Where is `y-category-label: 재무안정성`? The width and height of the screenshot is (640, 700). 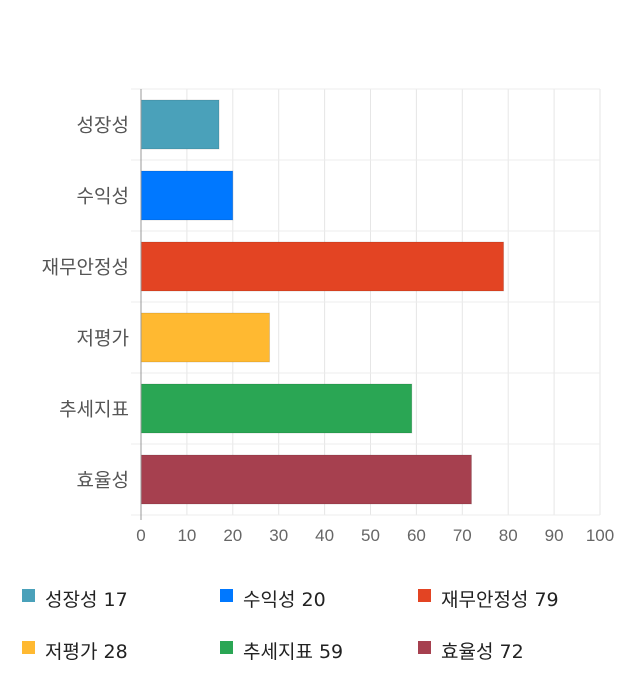
y-category-label: 재무안정성 is located at coordinates (85, 268).